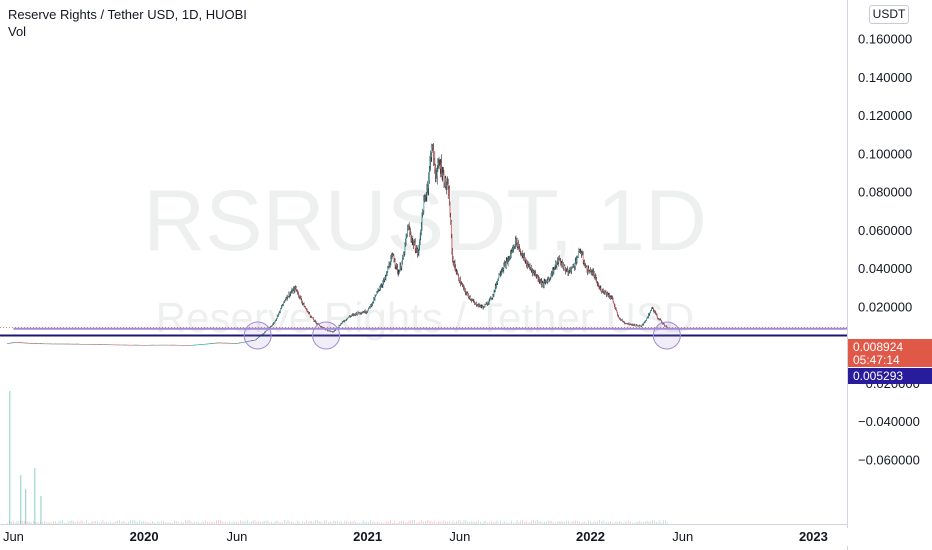  What do you see at coordinates (423, 332) in the screenshot?
I see `drawn-lines` at bounding box center [423, 332].